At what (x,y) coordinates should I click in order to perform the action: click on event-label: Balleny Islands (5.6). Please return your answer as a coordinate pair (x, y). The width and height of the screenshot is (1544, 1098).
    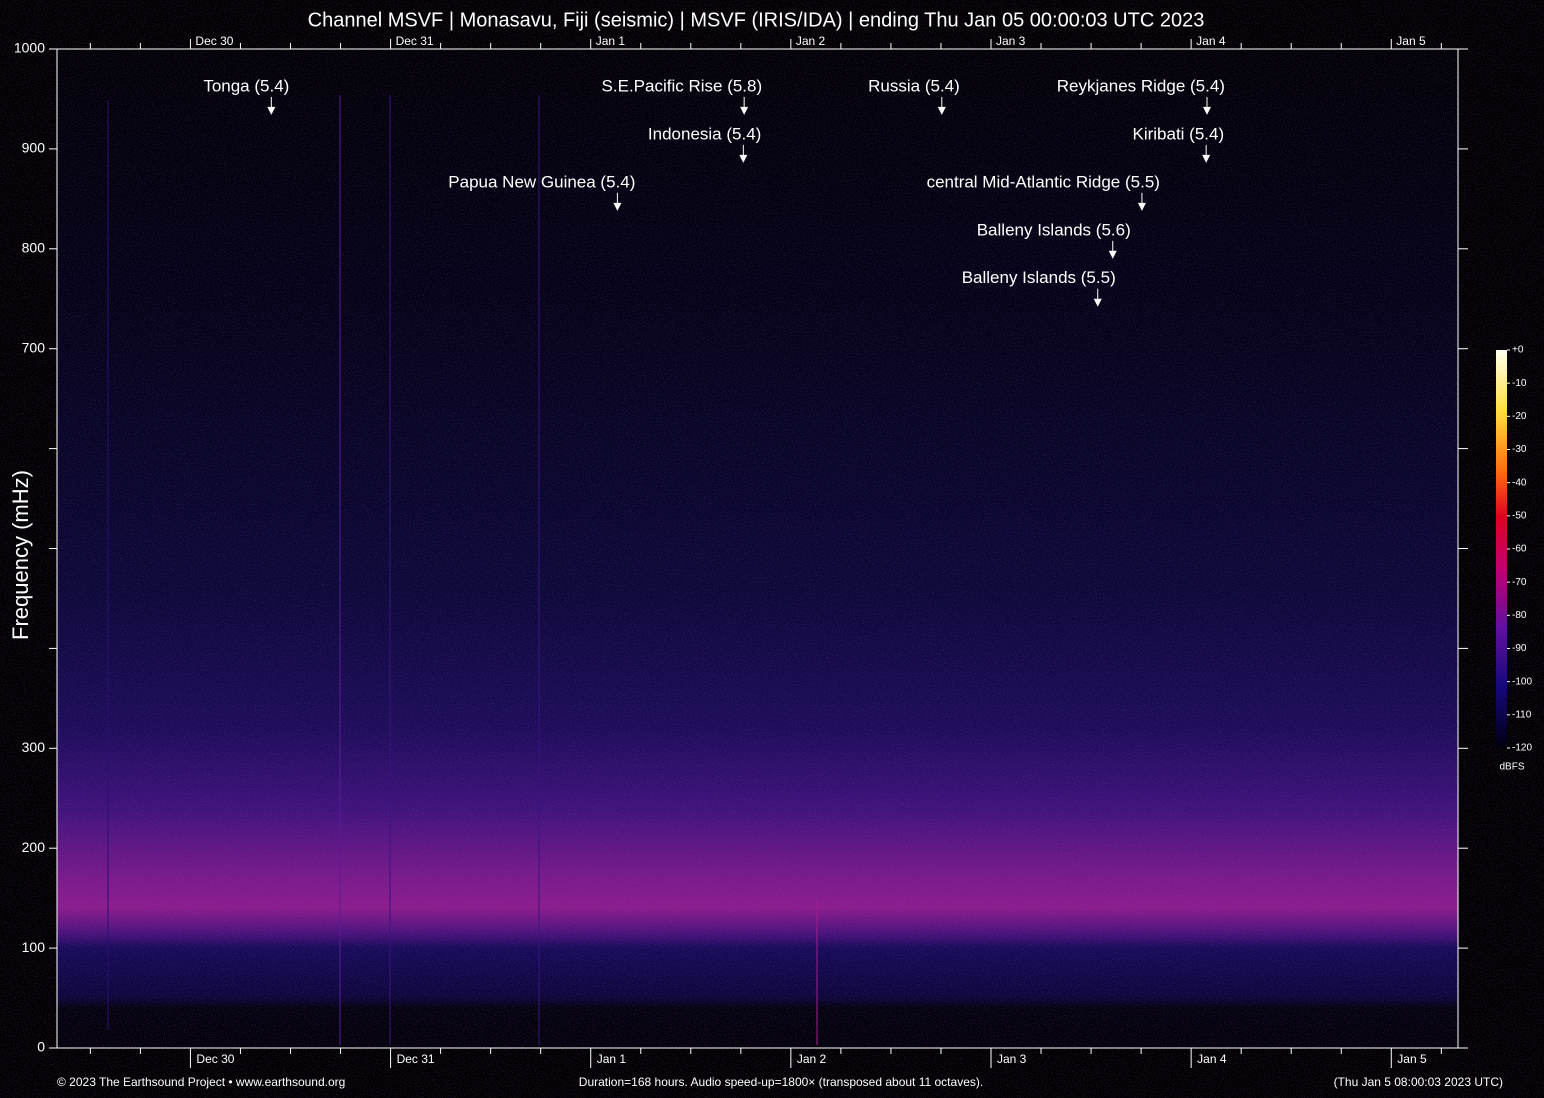
    Looking at the image, I should click on (1054, 229).